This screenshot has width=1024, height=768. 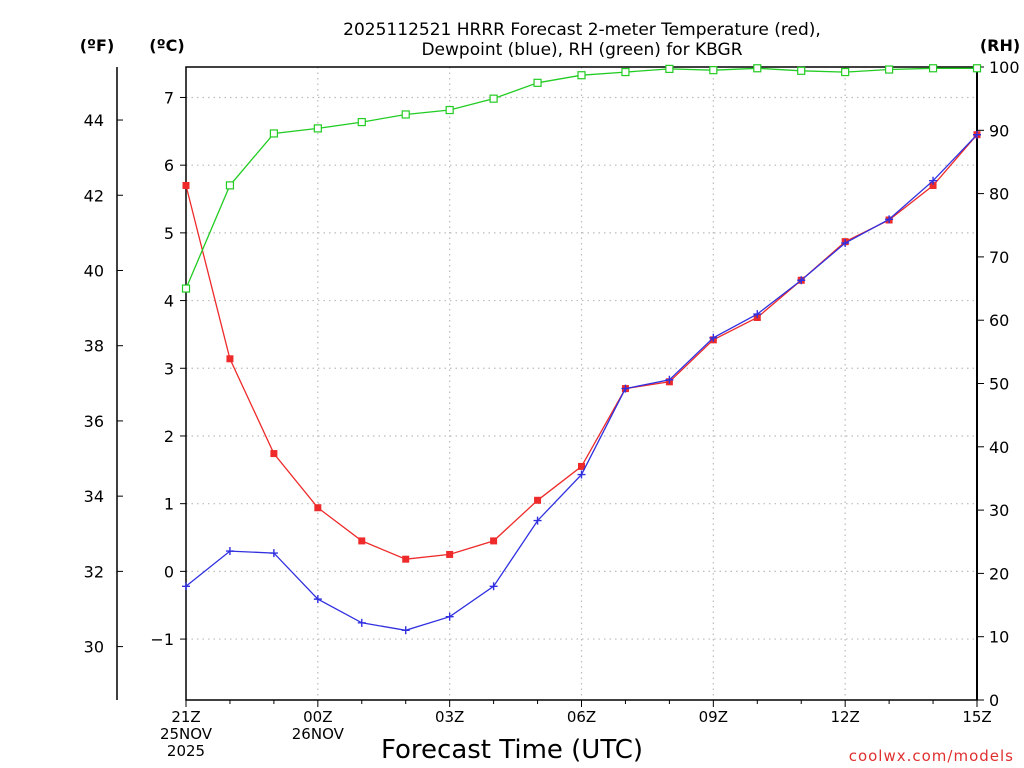 I want to click on fahrenheit-tick-label: 42, so click(x=94, y=195).